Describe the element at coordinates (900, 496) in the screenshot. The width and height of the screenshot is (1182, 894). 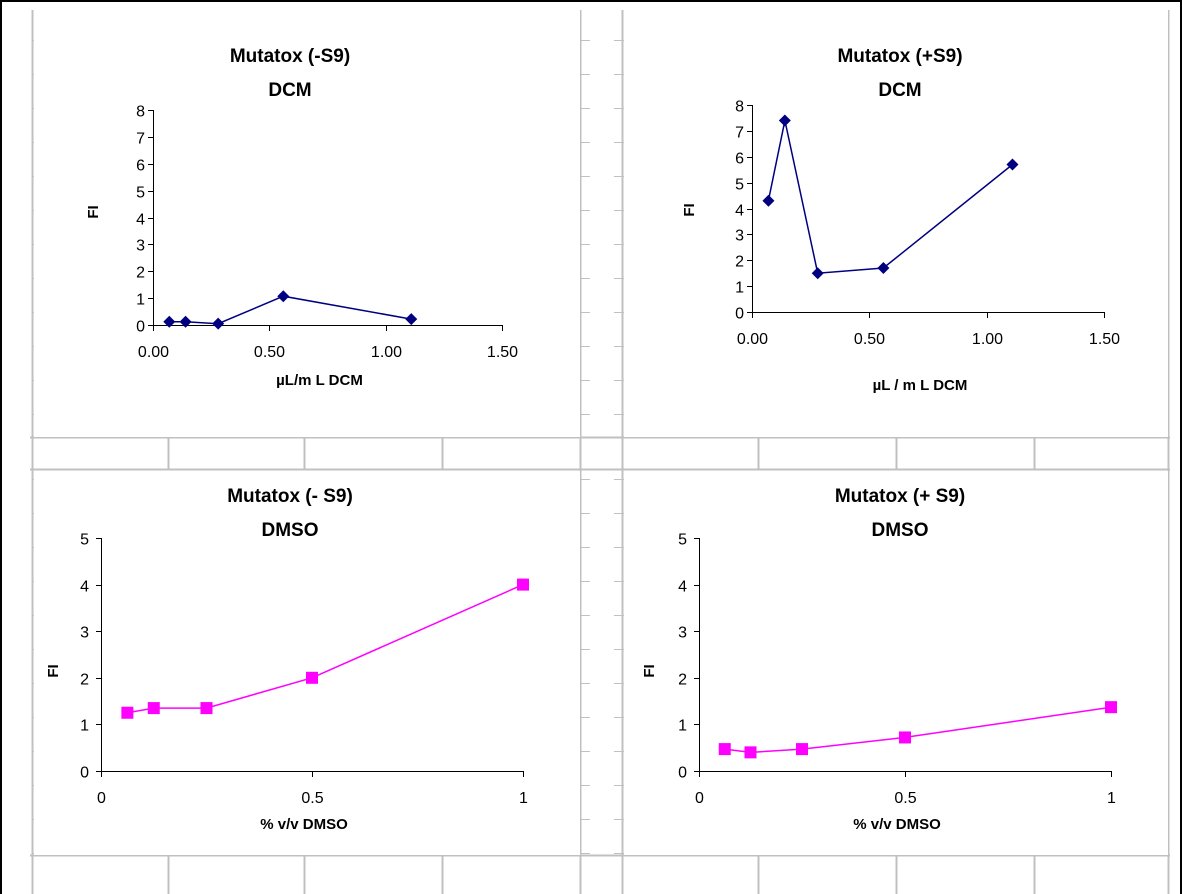
I see `chart-title: Mutatox (+ S9)` at that location.